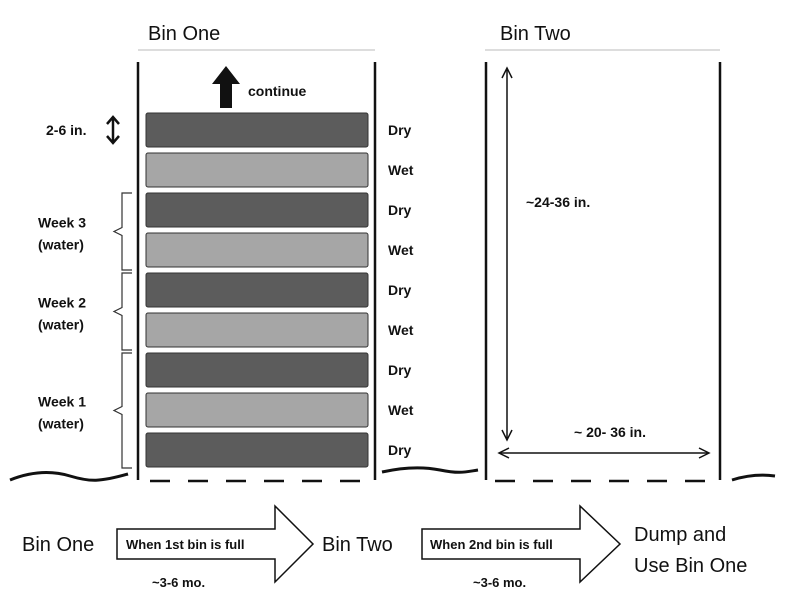 The image size is (800, 600). Describe the element at coordinates (113, 130) in the screenshot. I see `double-arrow-icon` at that location.